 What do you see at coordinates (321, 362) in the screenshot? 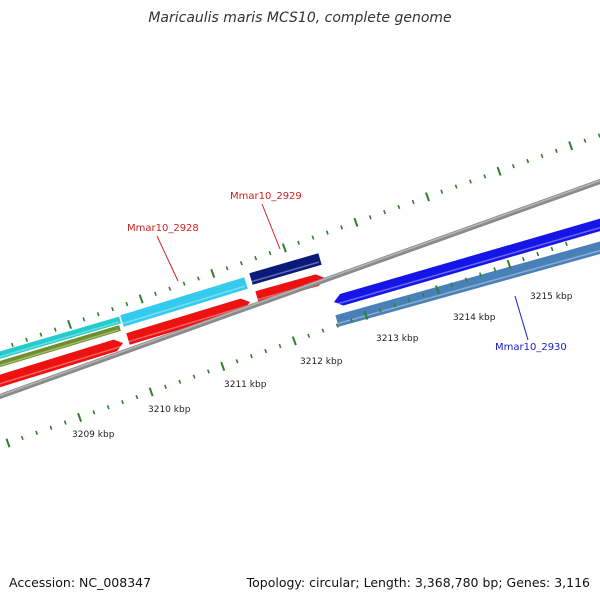
I see `scale-label-3: 3212 kbp` at bounding box center [321, 362].